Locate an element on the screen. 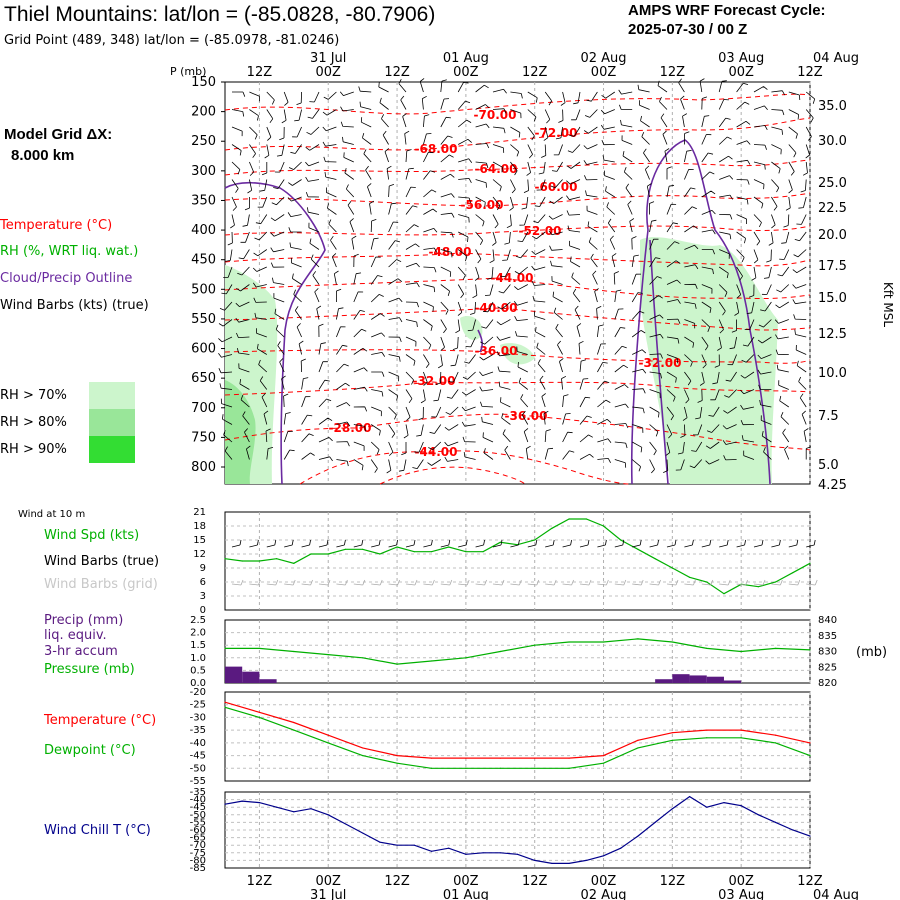  pressure-tick-label: 800 is located at coordinates (203, 467).